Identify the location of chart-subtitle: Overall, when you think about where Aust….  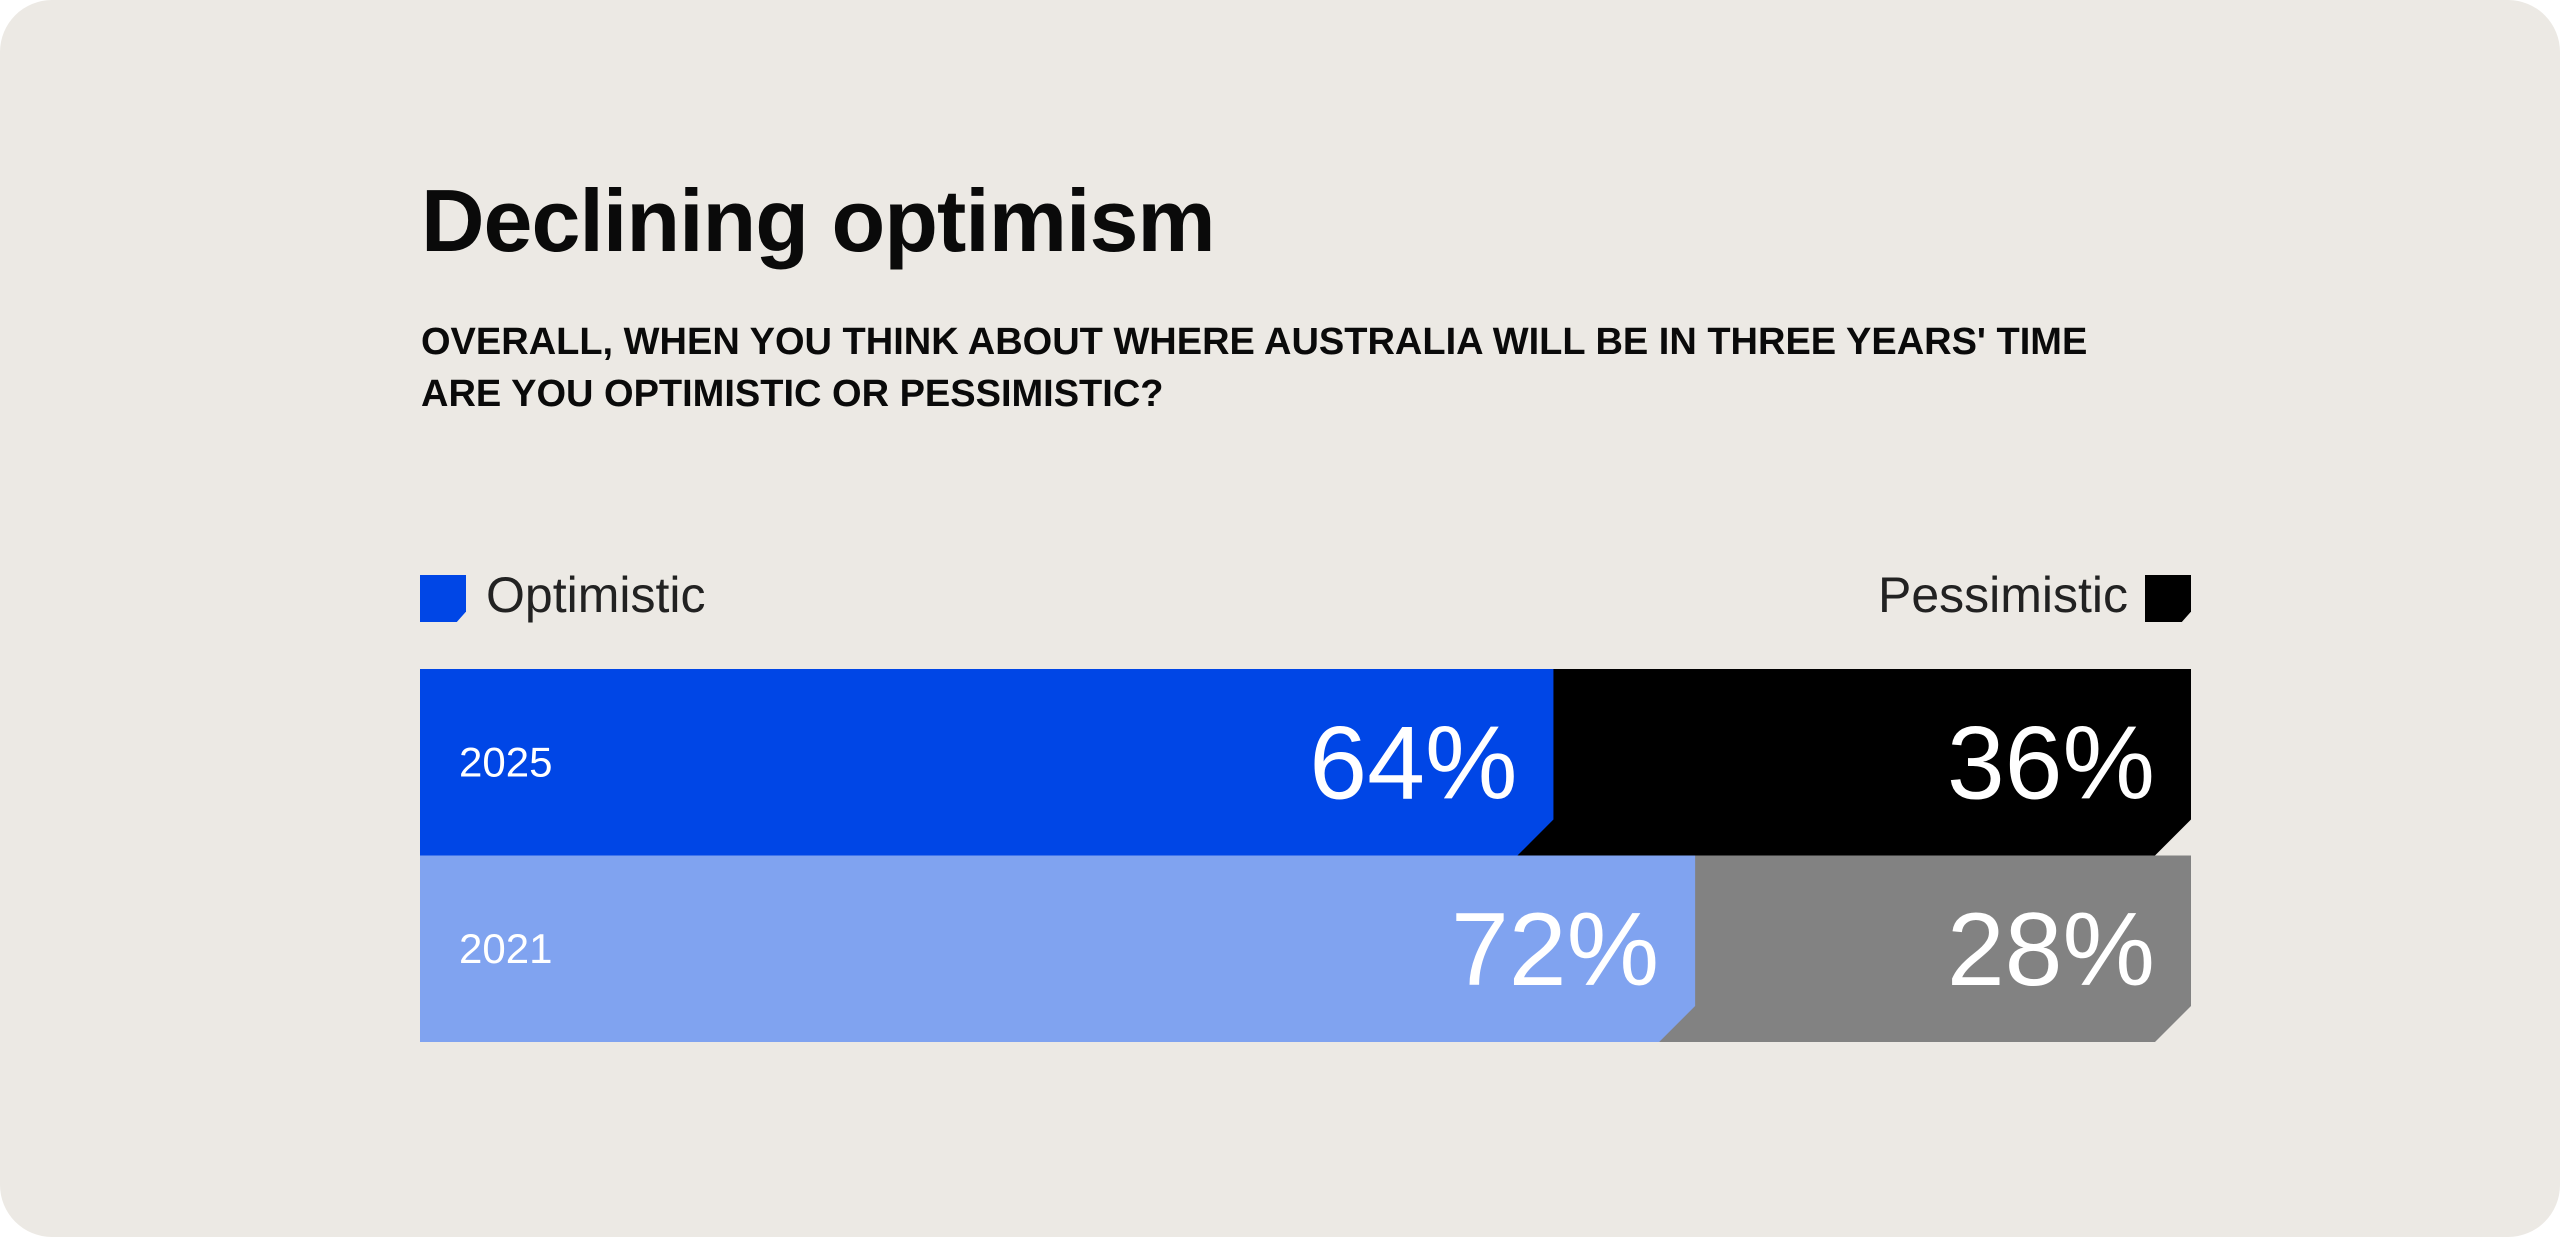
(1254, 368).